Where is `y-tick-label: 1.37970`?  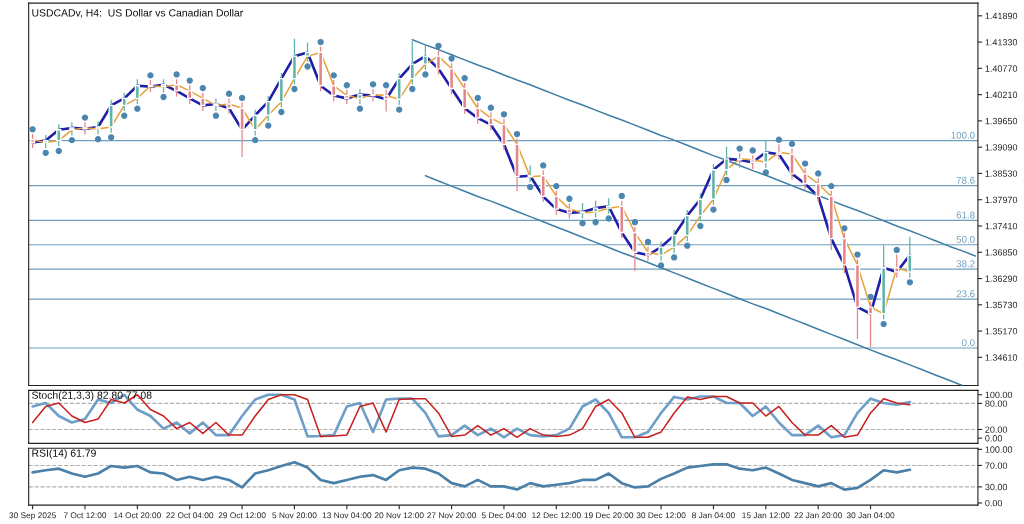 y-tick-label: 1.37970 is located at coordinates (1001, 200).